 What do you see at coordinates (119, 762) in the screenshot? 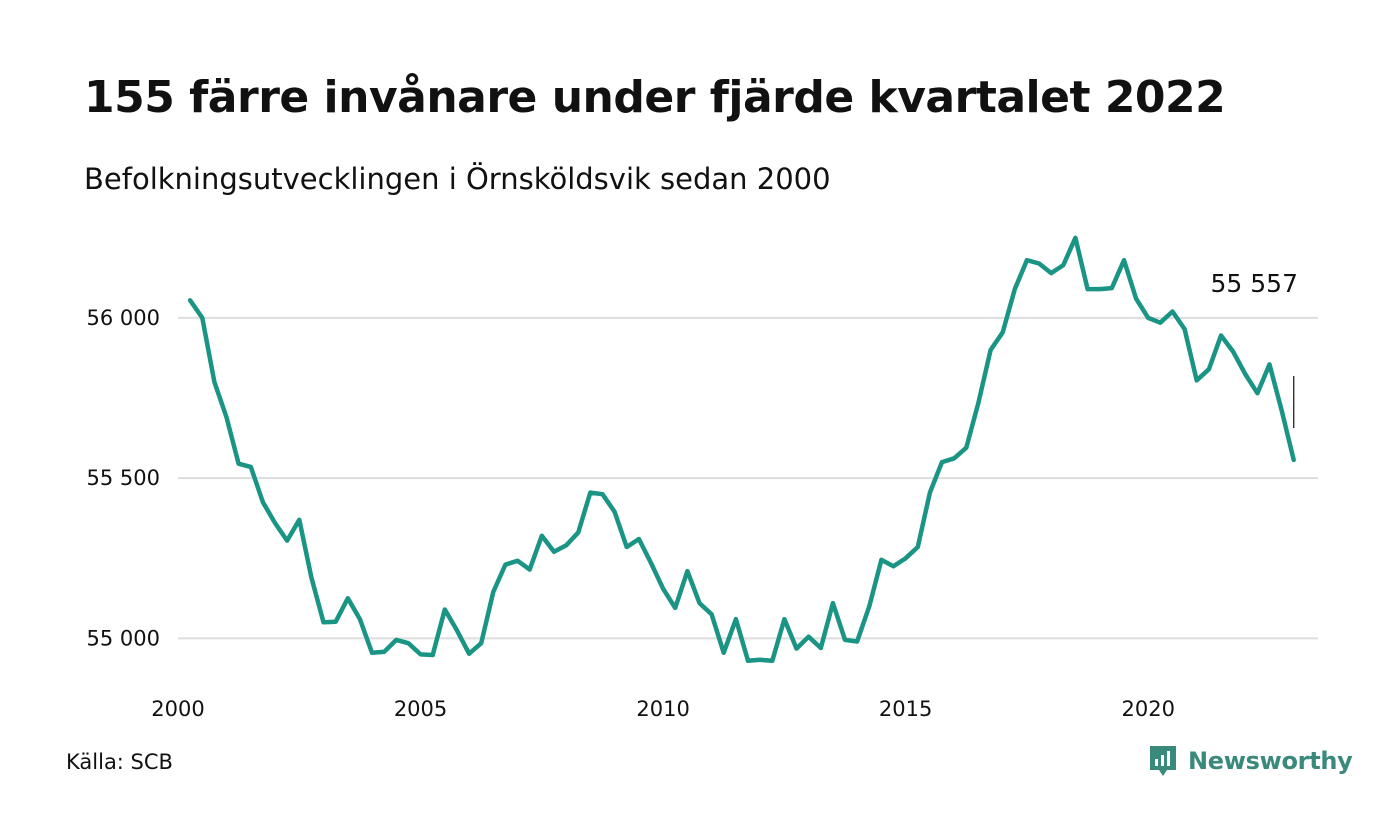
I see `source-note: Källa: SCB` at bounding box center [119, 762].